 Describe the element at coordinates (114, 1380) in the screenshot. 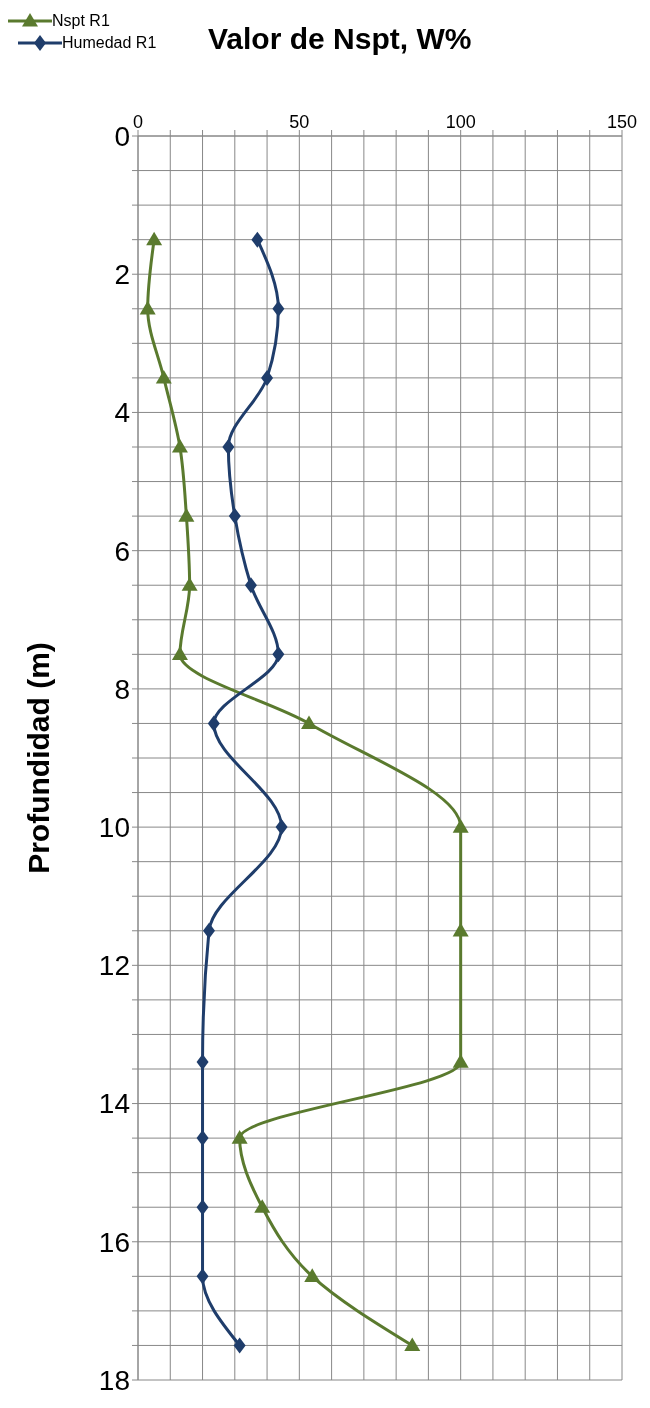

I see `y-tick-label: 18` at that location.